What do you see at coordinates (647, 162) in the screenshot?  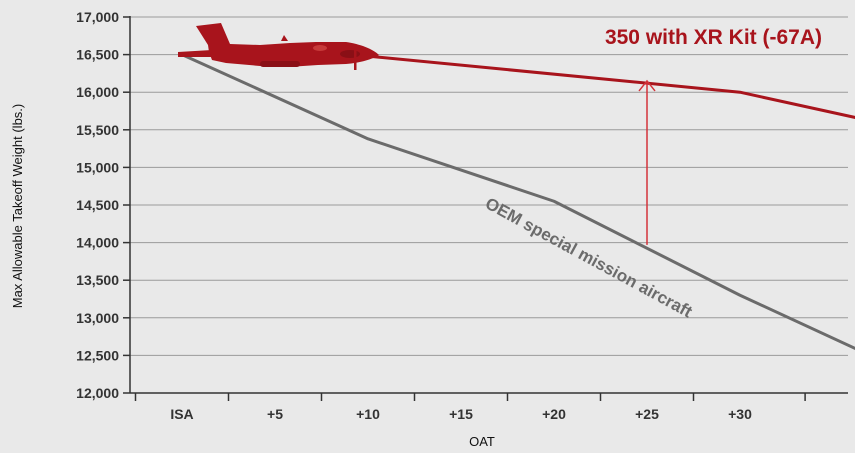 I see `annotations` at bounding box center [647, 162].